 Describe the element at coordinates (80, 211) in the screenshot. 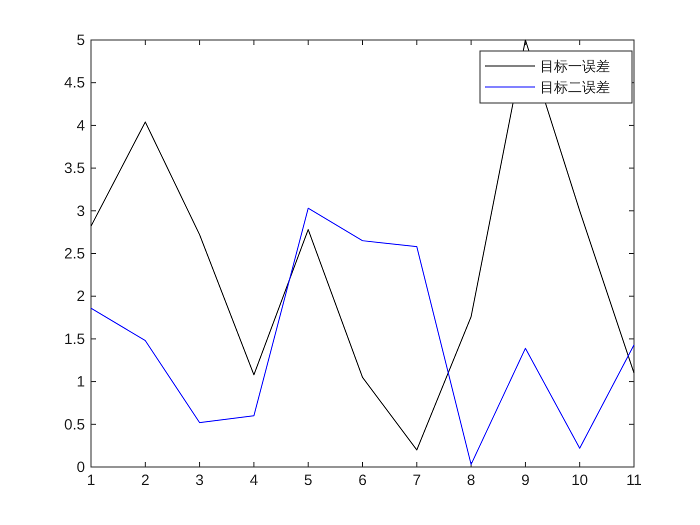

I see `y-tick-label: 3` at that location.